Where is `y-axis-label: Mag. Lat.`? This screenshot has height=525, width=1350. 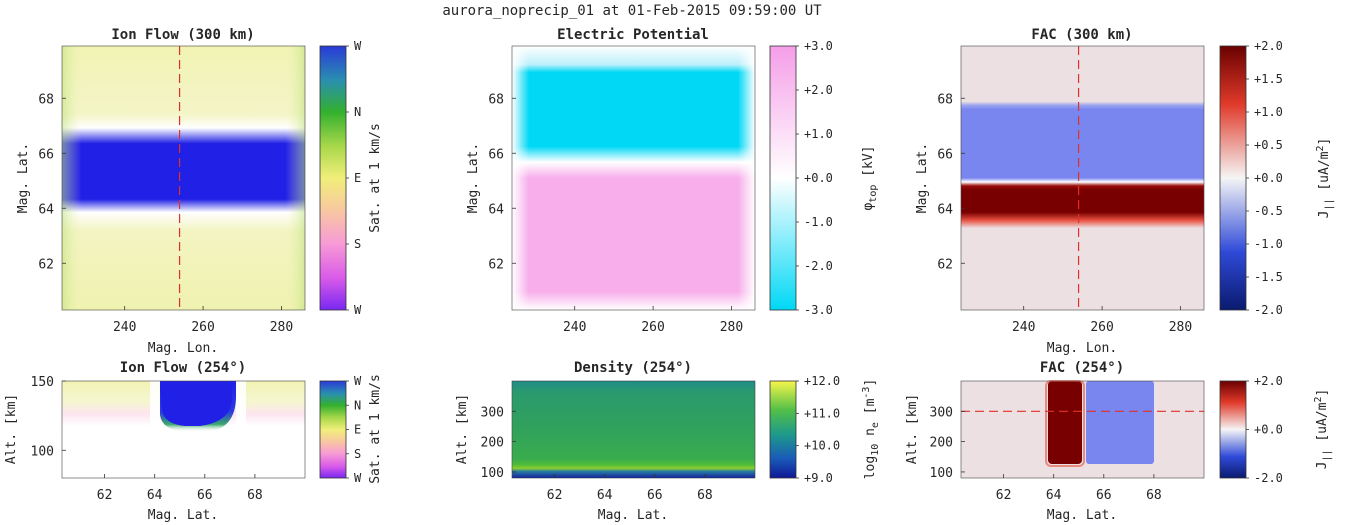 y-axis-label: Mag. Lat. is located at coordinates (473, 178).